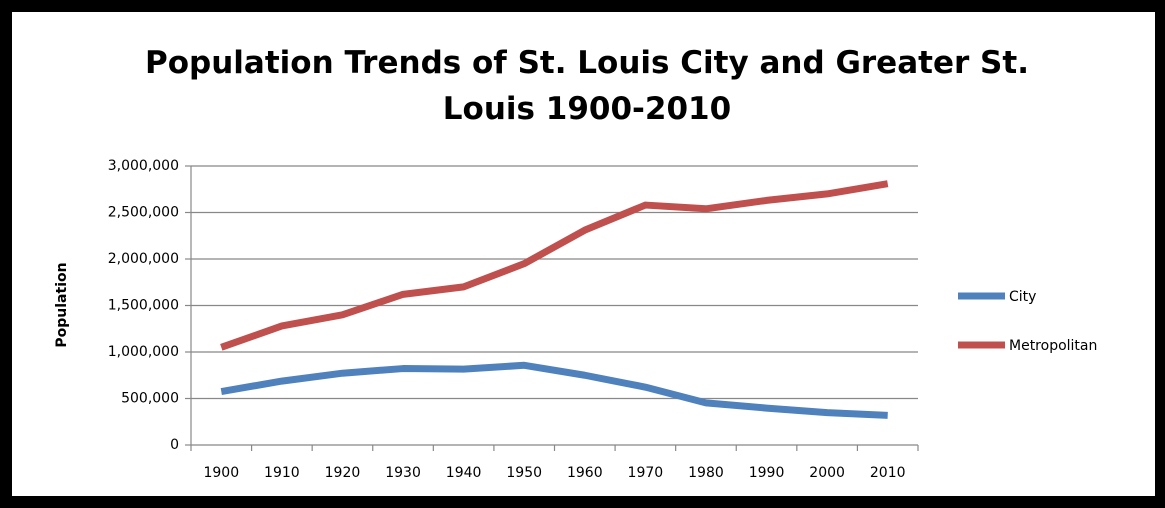  What do you see at coordinates (1022, 297) in the screenshot?
I see `legend-label: City` at bounding box center [1022, 297].